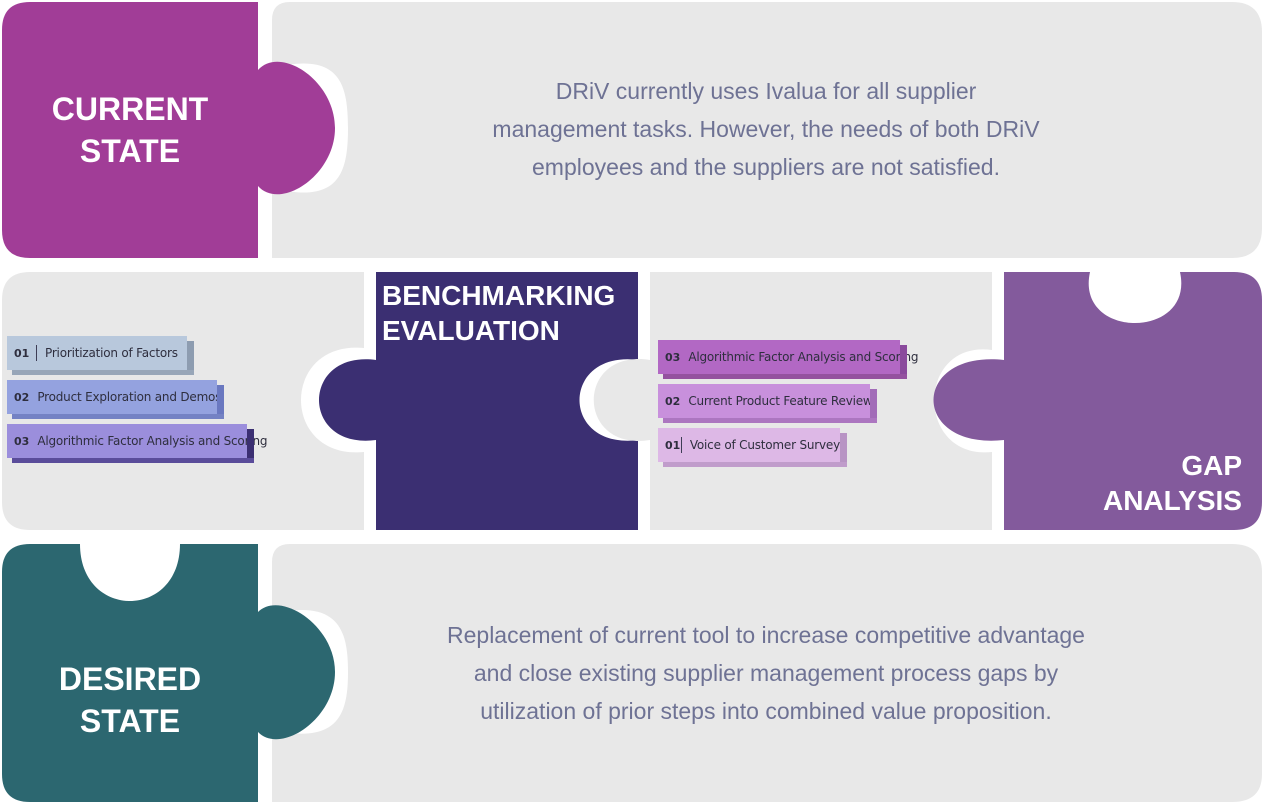  What do you see at coordinates (129, 397) in the screenshot?
I see `step-label: Product Exploration and Demos` at bounding box center [129, 397].